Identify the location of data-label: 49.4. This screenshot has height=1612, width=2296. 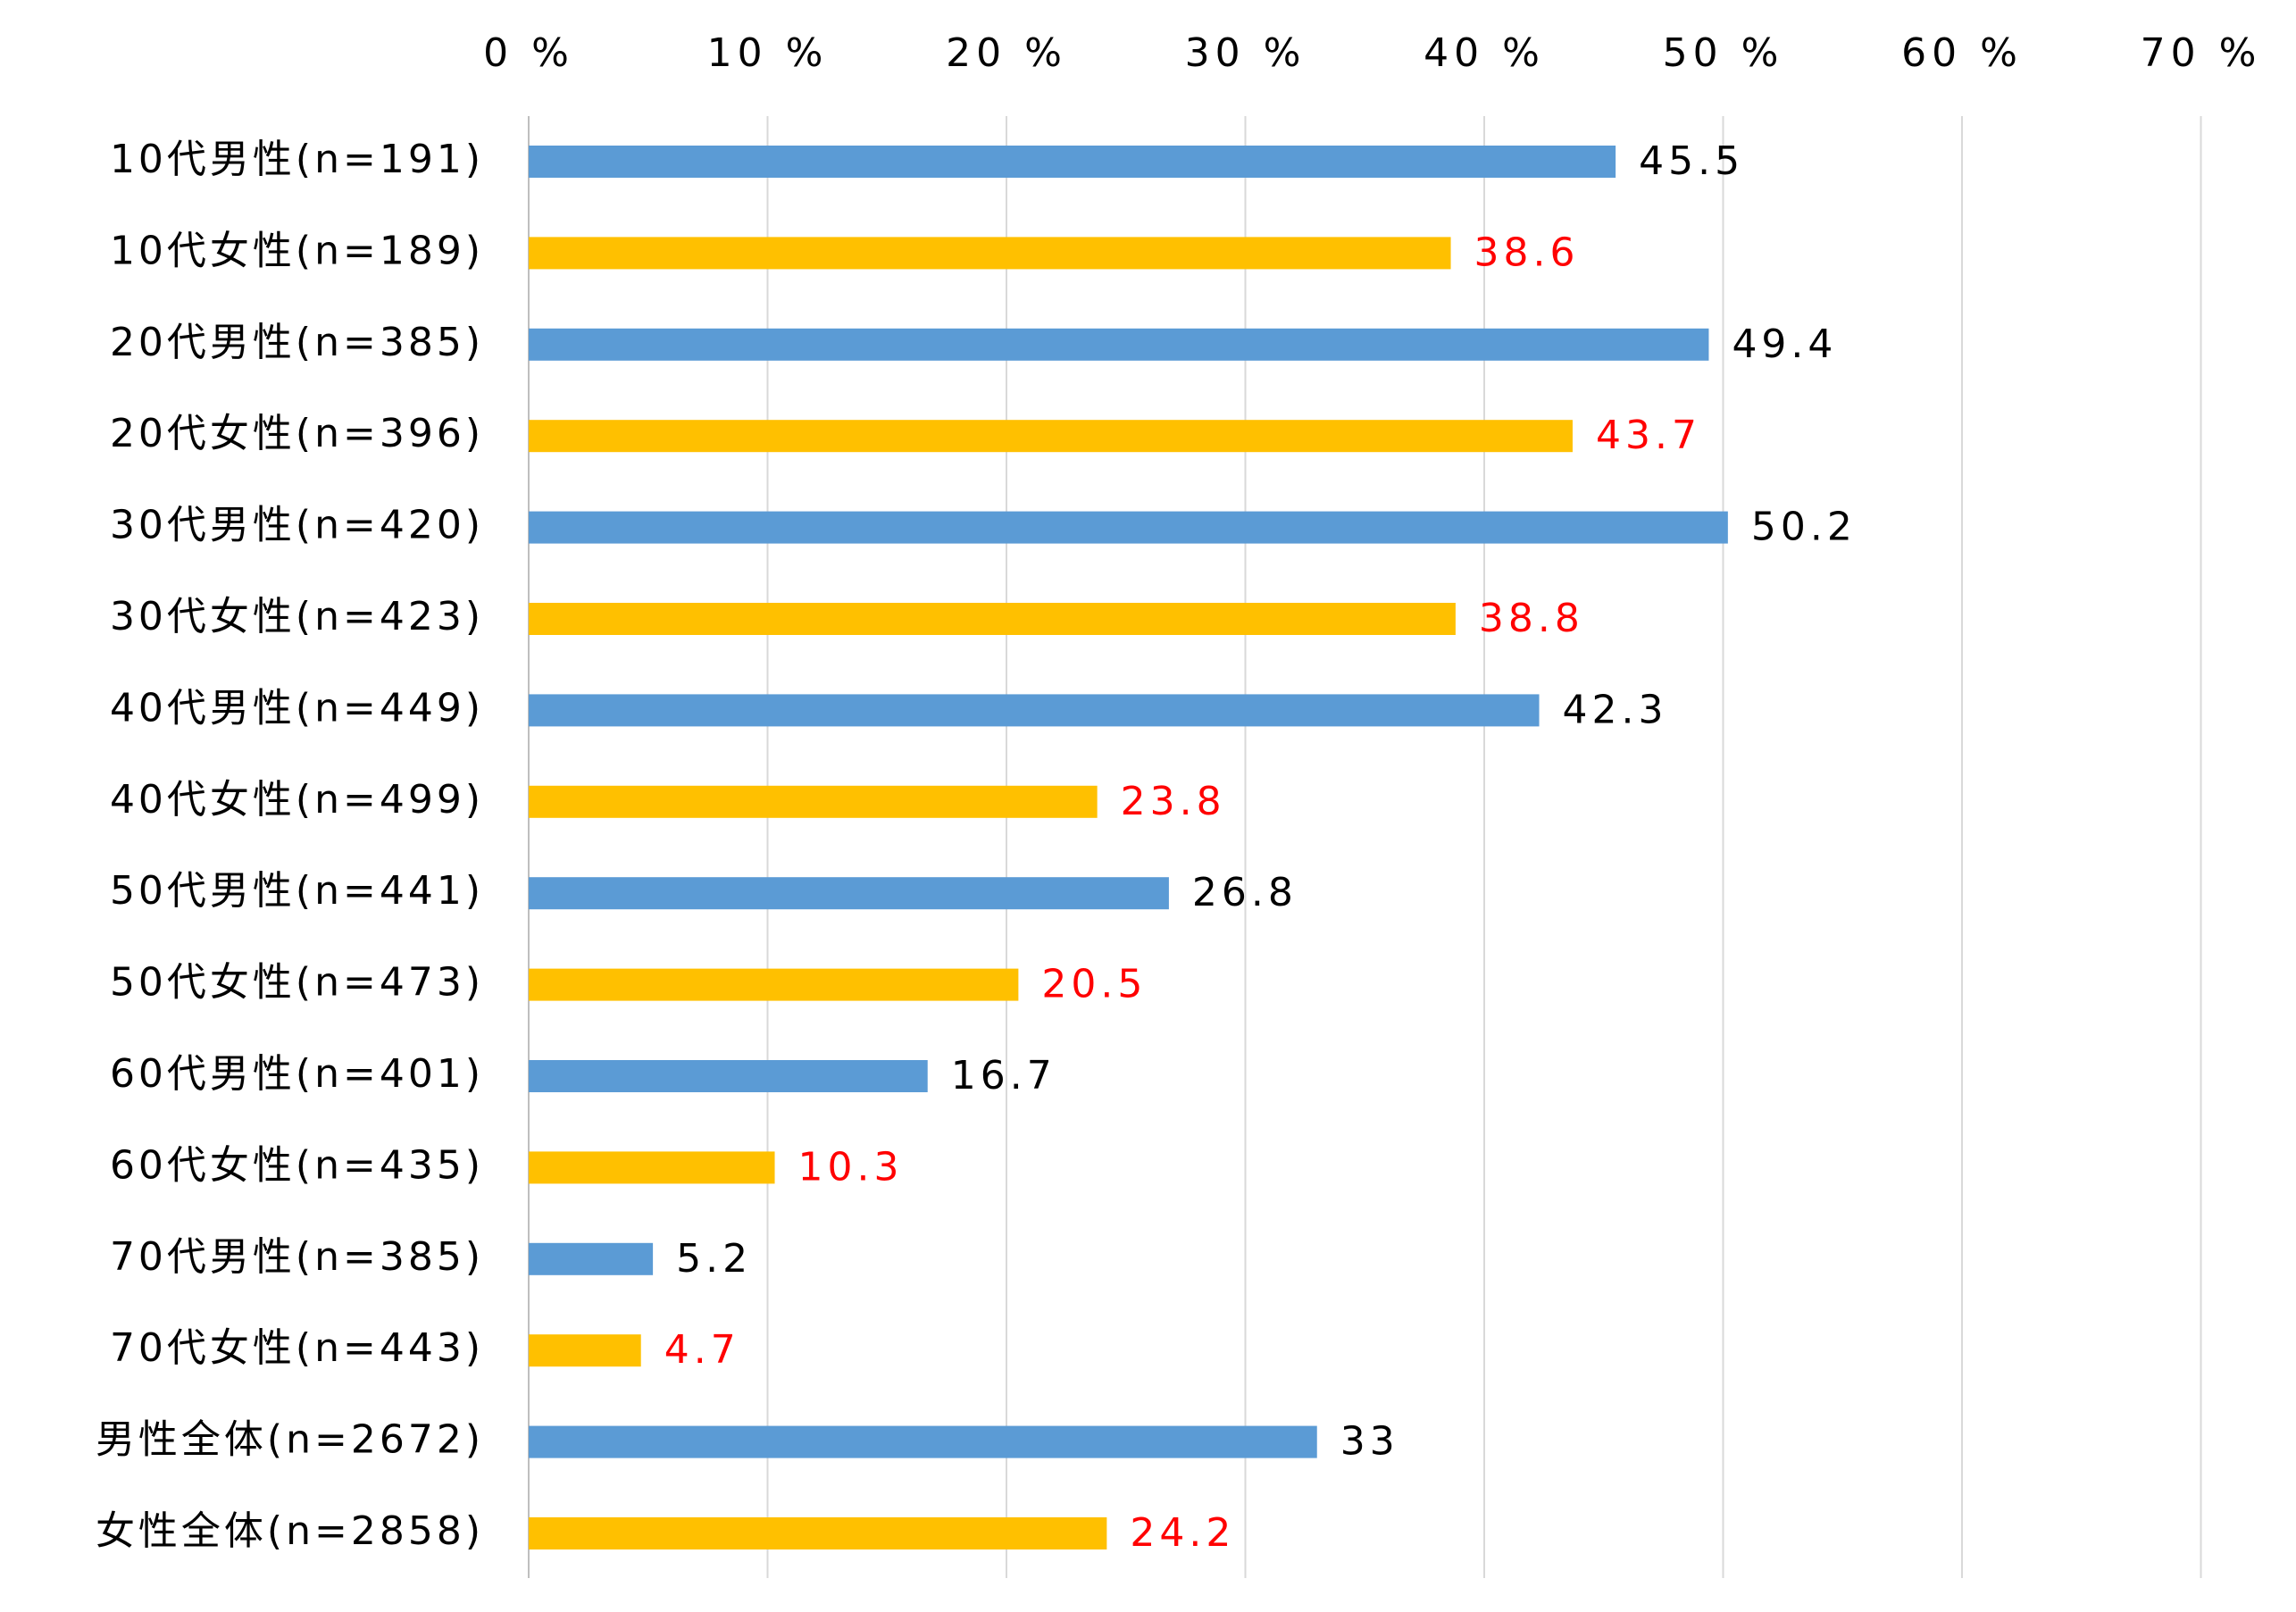
(1784, 344).